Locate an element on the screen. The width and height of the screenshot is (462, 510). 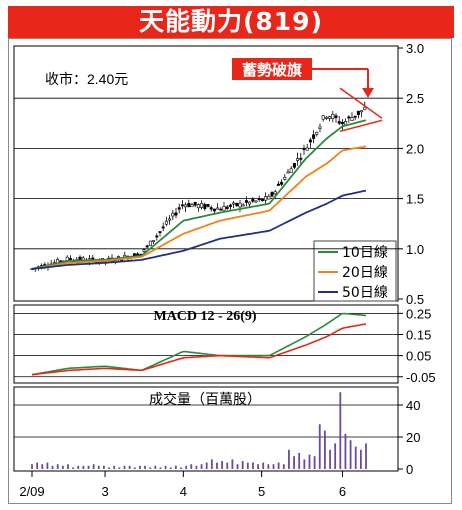
flag-upper-line is located at coordinates (361, 103).